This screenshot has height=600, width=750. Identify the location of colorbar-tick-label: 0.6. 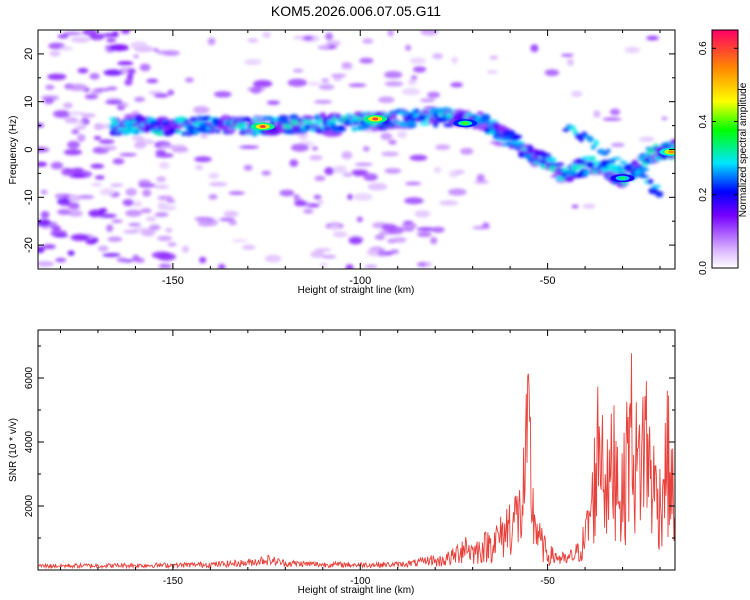
(703, 48).